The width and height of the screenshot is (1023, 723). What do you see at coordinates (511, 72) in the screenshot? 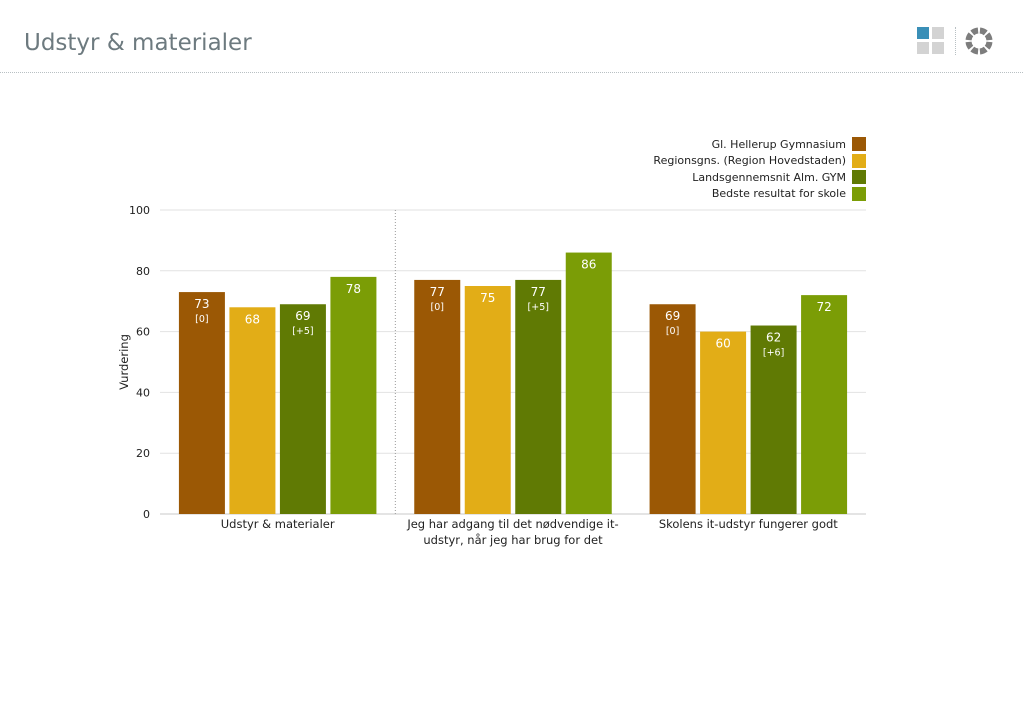
I see `title-divider` at bounding box center [511, 72].